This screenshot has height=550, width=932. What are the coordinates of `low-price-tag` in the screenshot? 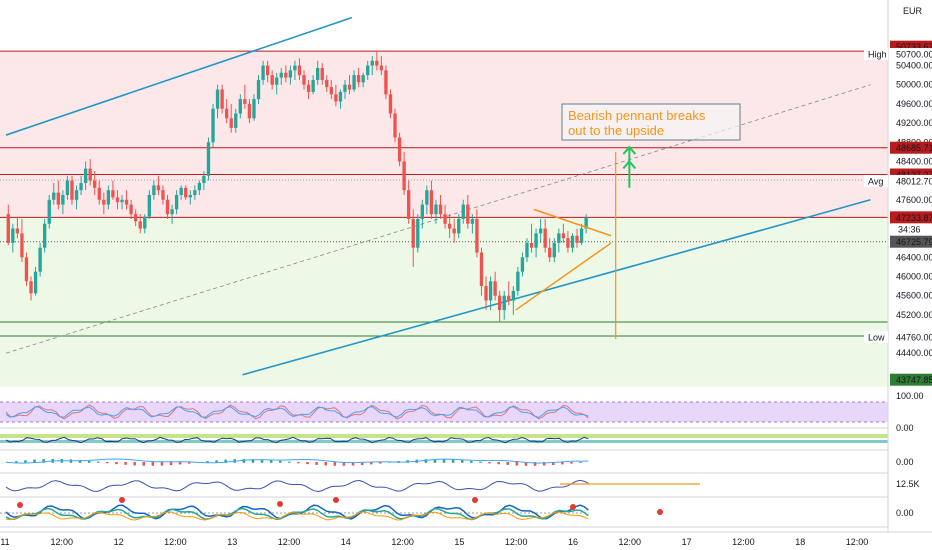 It's located at (911, 336).